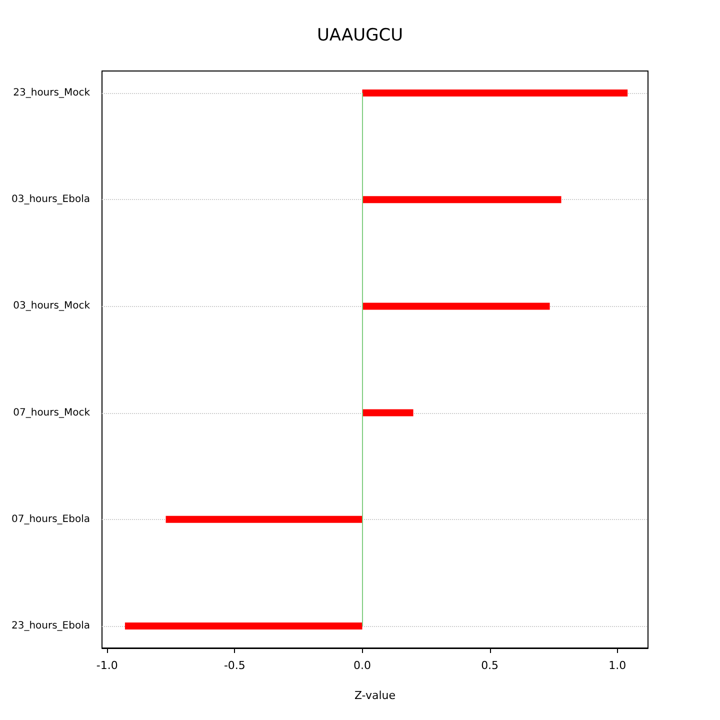 The image size is (720, 720). Describe the element at coordinates (360, 36) in the screenshot. I see `chart-title: UAAUGCU` at that location.